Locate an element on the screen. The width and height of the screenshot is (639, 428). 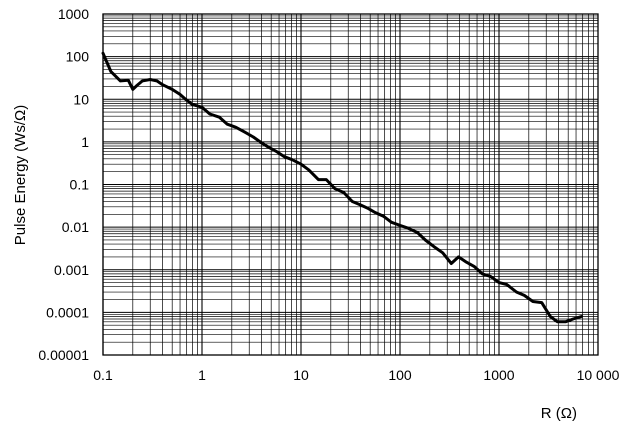
x-tick-label: 1 is located at coordinates (202, 375).